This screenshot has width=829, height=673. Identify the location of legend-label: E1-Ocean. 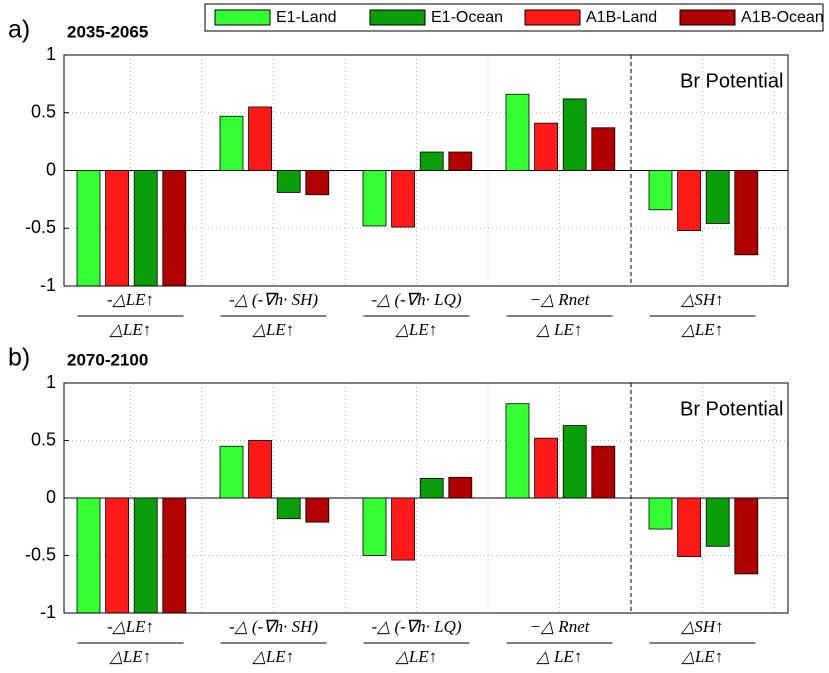
(467, 17).